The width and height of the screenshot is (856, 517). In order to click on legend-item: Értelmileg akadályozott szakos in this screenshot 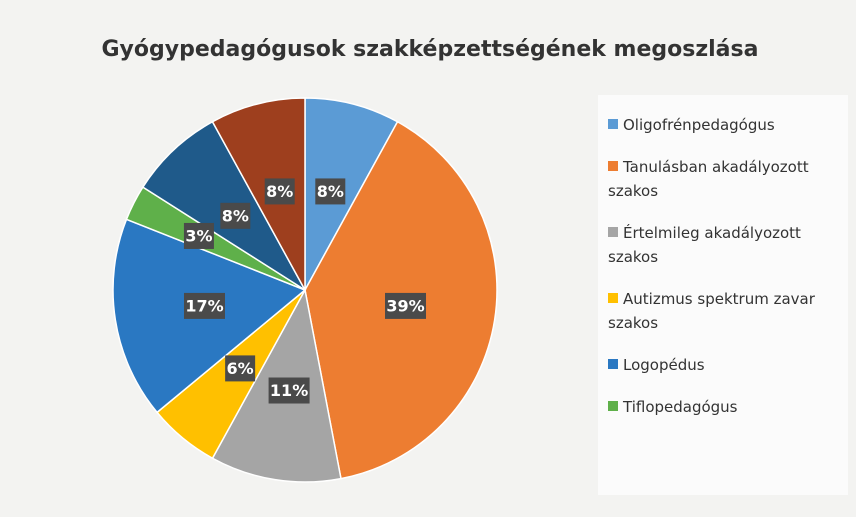, I will do `click(725, 245)`.